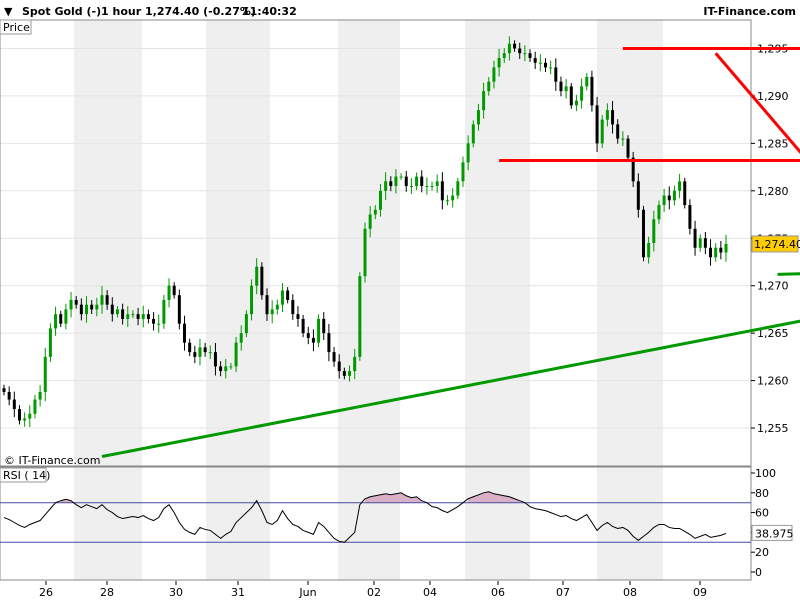 Image resolution: width=800 pixels, height=600 pixels. What do you see at coordinates (749, 11) in the screenshot?
I see `brand-label: IT-Finance.com` at bounding box center [749, 11].